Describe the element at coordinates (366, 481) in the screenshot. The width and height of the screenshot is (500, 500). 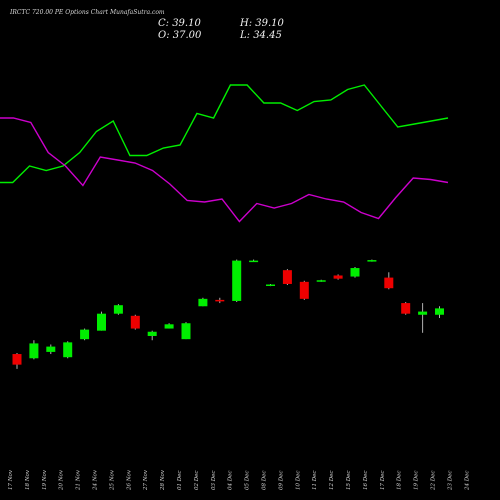
I see `x-tick-label: 16 Dec` at that location.